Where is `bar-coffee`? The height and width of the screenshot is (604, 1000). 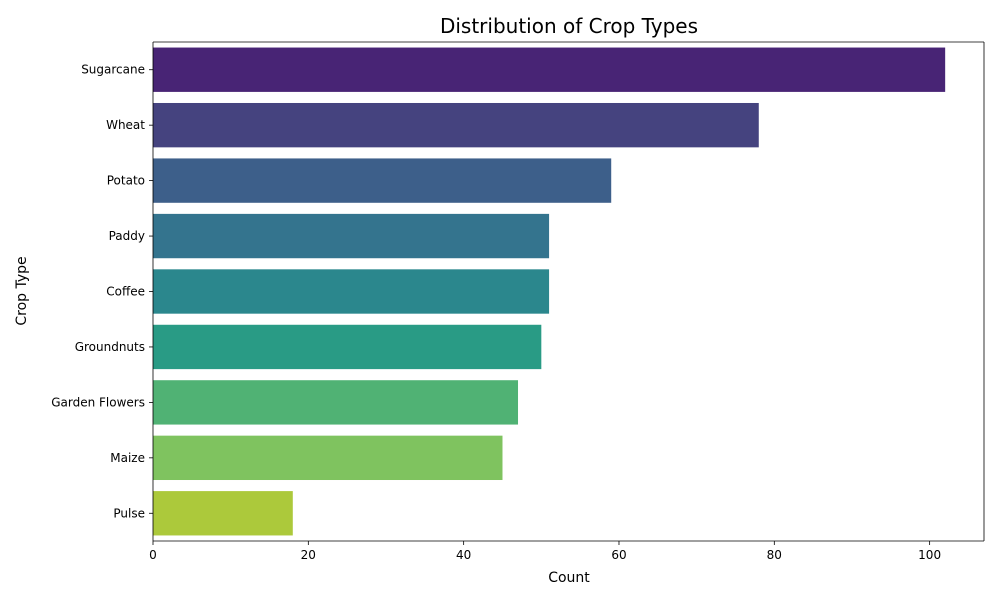
bar-coffee is located at coordinates (351, 291).